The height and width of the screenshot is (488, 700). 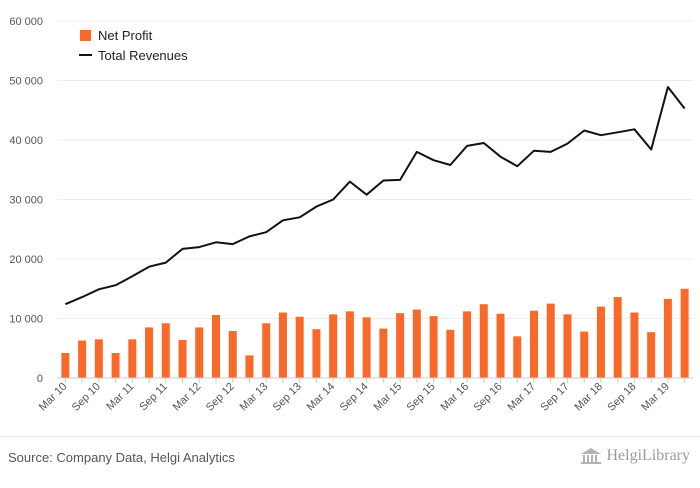 I want to click on x-tick-label: Mar 15, so click(x=388, y=397).